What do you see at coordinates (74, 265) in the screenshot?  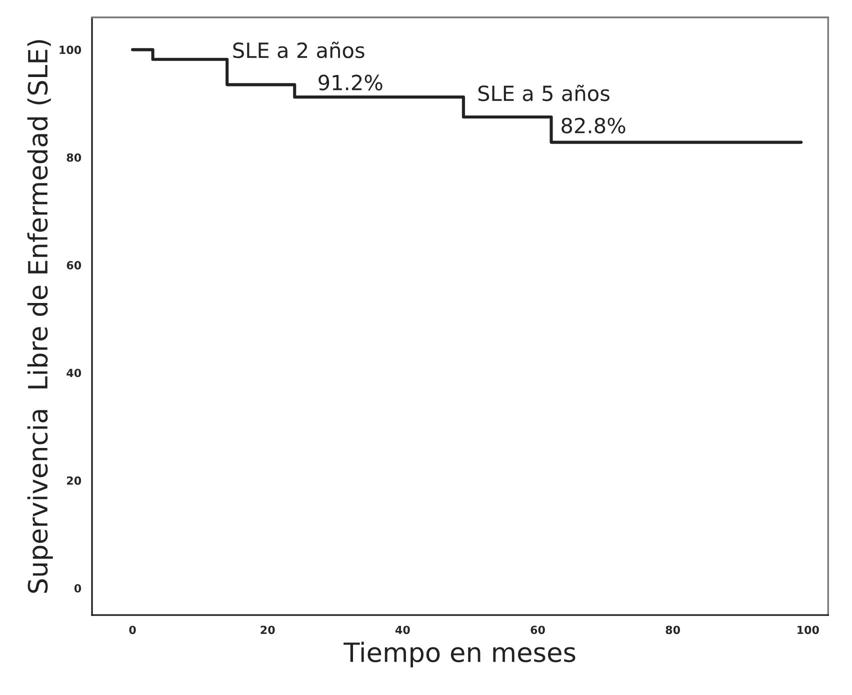 I see `y-tick-label: 60` at bounding box center [74, 265].